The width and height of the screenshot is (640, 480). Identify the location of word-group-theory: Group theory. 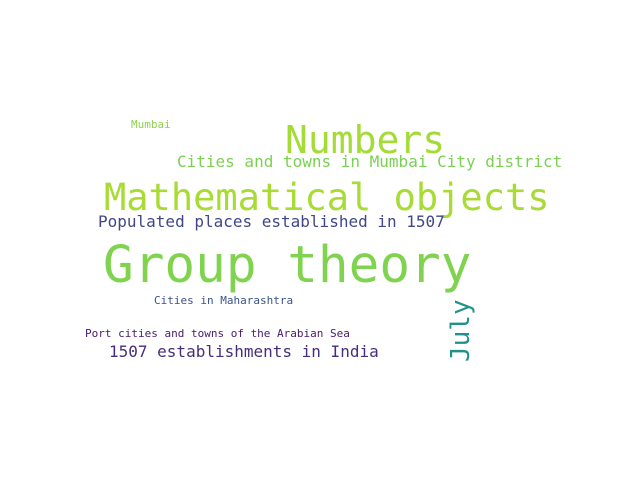
(287, 265).